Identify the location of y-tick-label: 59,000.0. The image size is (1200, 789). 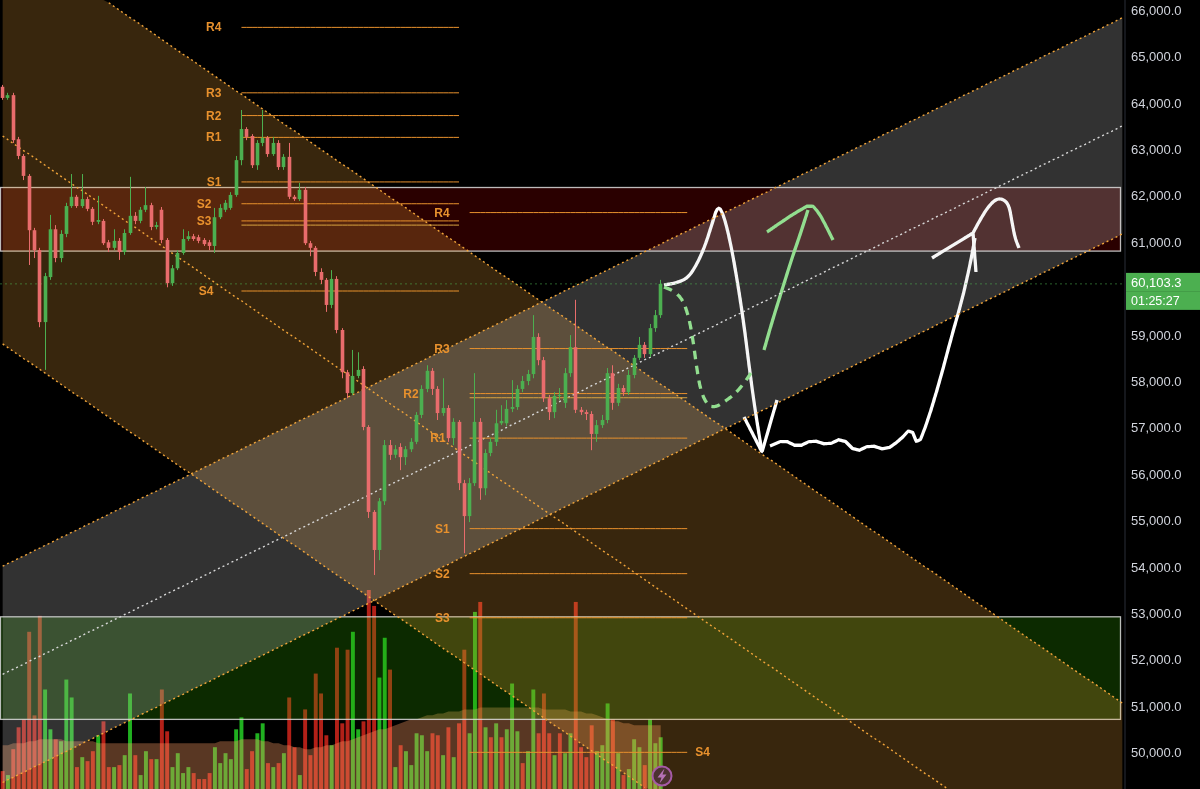
(1156, 335).